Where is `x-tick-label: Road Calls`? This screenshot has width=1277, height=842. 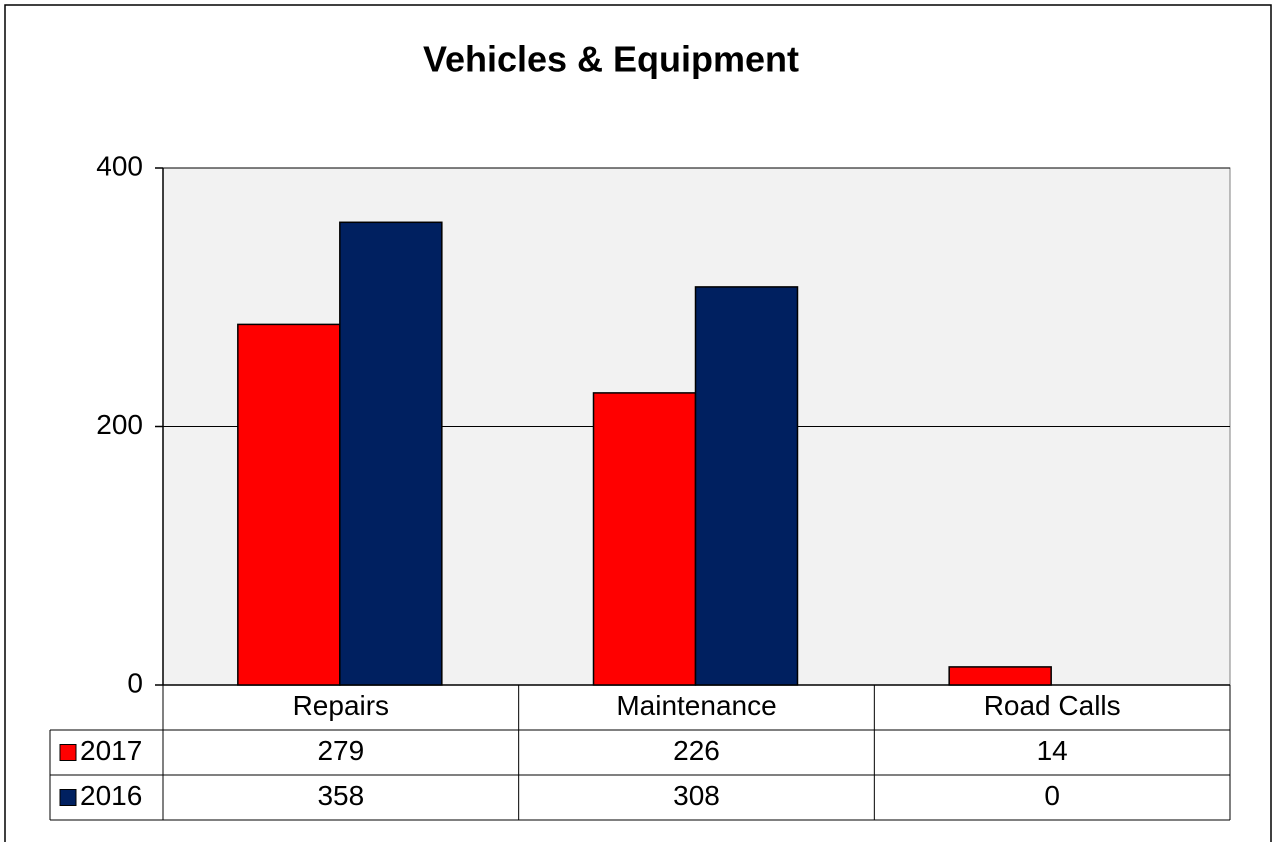 x-tick-label: Road Calls is located at coordinates (1052, 705).